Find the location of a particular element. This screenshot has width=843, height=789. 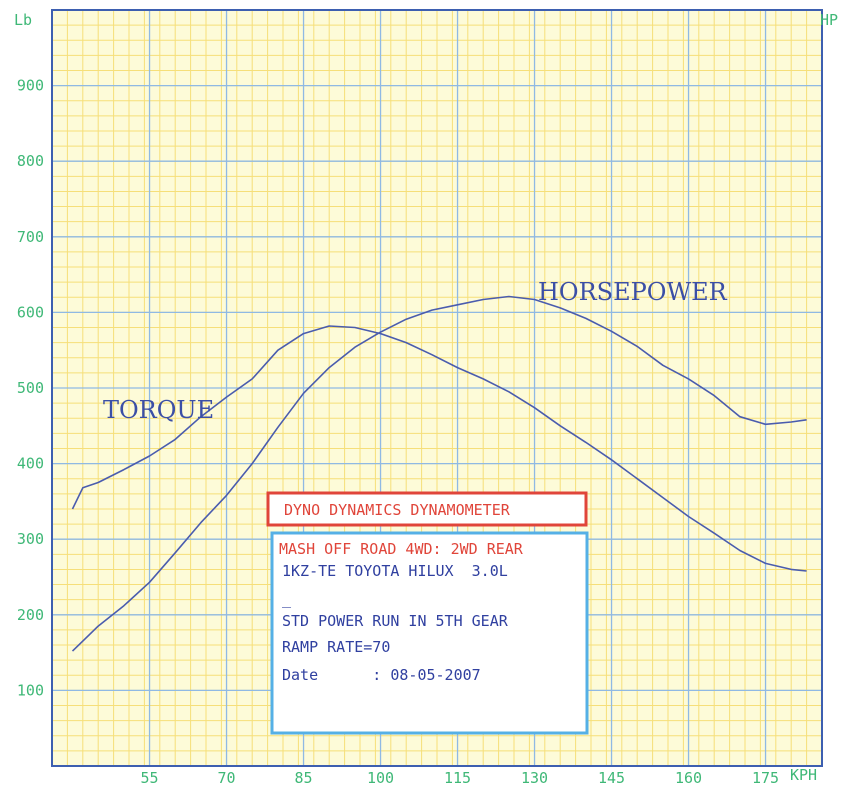

info-title-box: DYNO DYNAMICS DYNAMOMETER is located at coordinates (427, 509).